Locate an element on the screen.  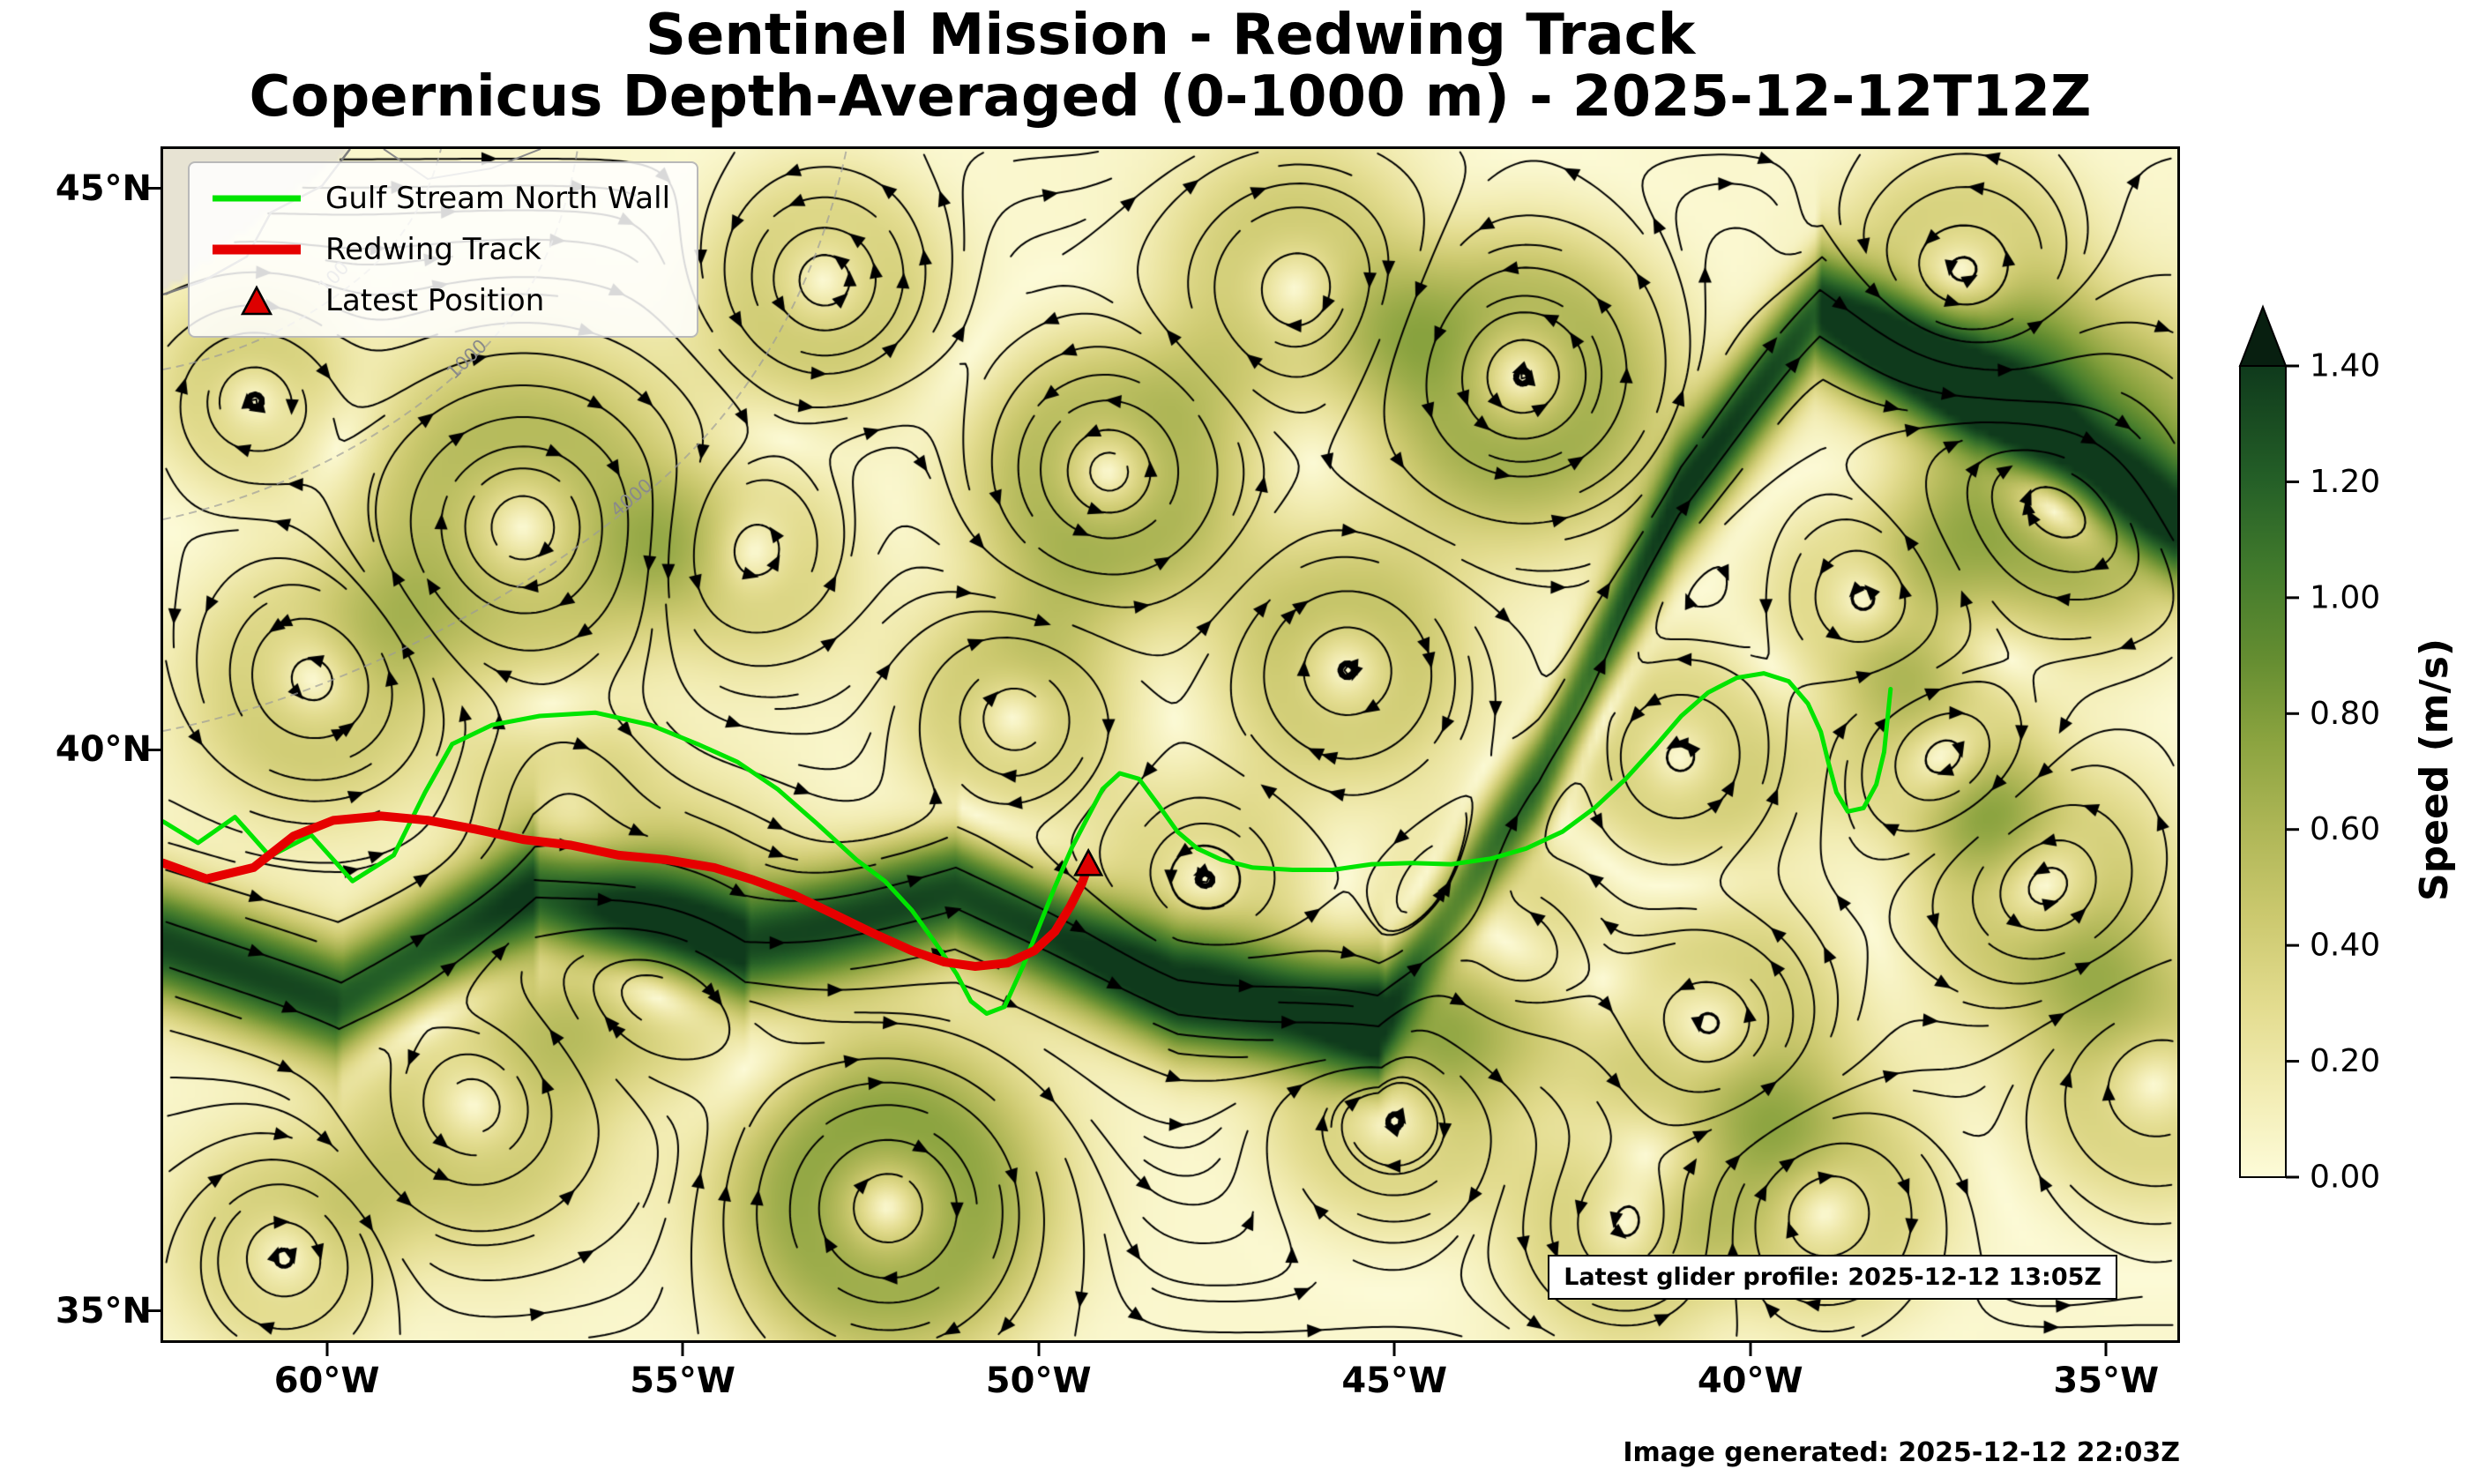
colorbar-label: Speed (m/s) is located at coordinates (2434, 770).